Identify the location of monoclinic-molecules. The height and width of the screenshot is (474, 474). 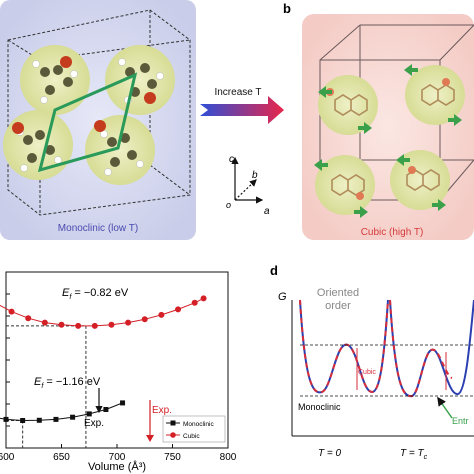
(89, 115).